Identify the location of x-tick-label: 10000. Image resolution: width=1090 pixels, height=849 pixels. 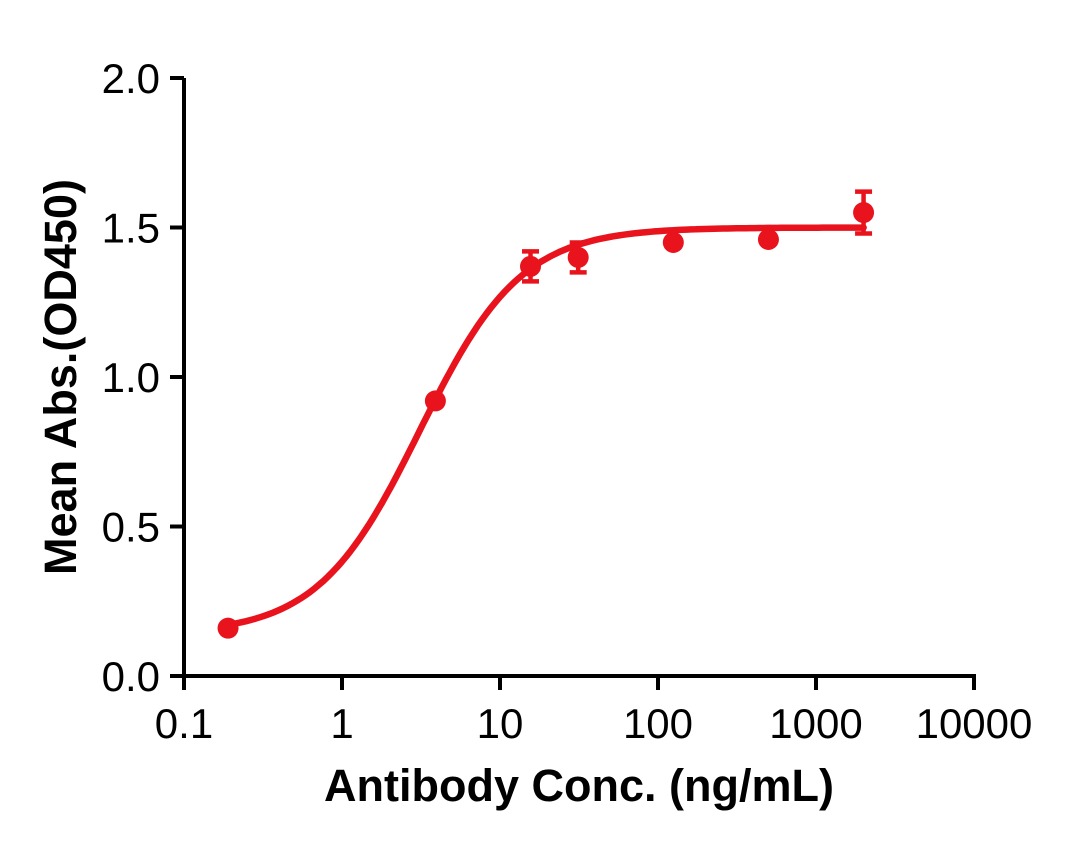
(974, 723).